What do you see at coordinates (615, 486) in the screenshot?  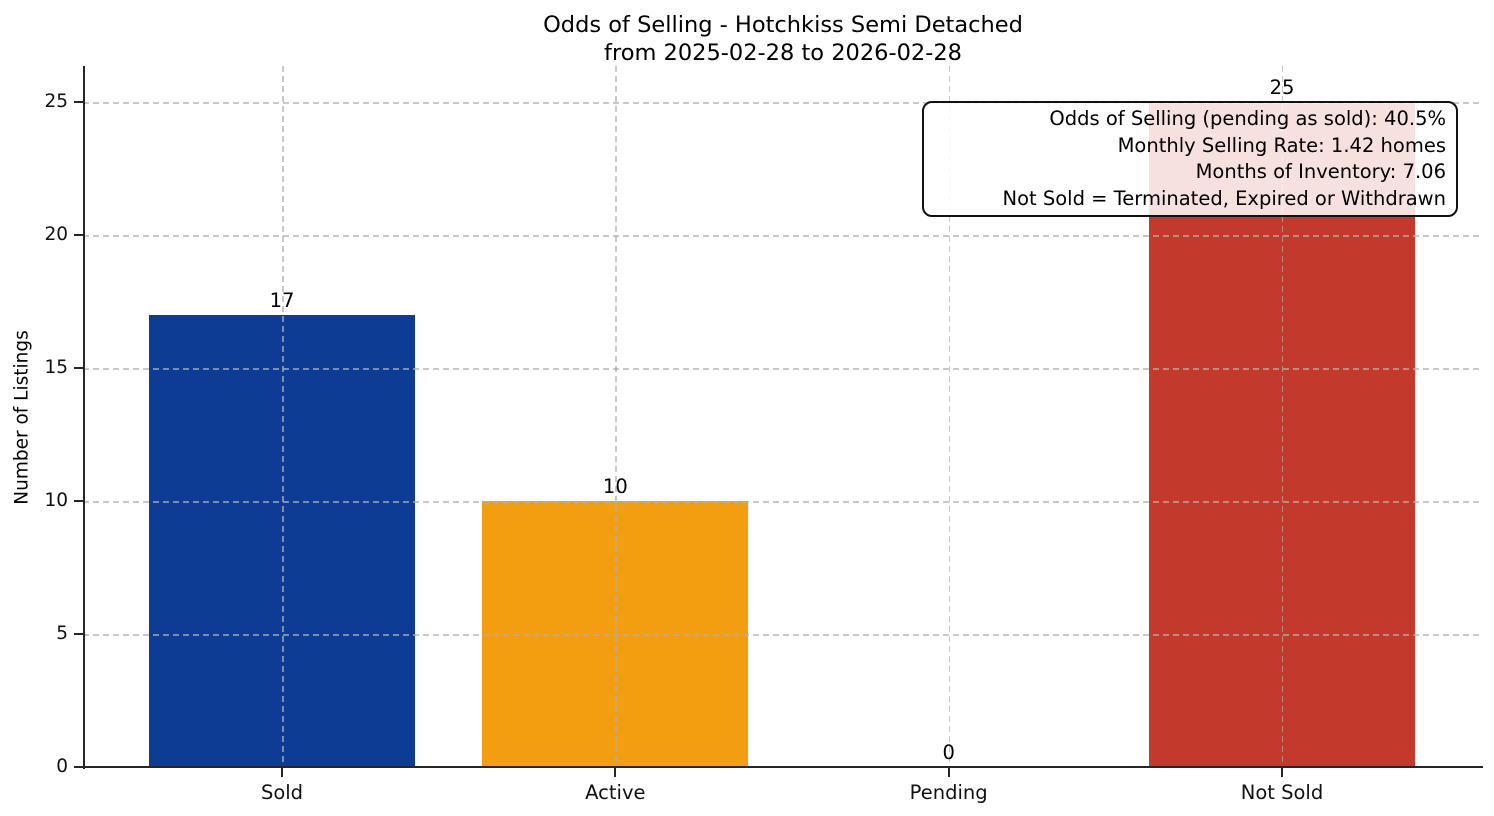 I see `bar-value-label-active: 10` at bounding box center [615, 486].